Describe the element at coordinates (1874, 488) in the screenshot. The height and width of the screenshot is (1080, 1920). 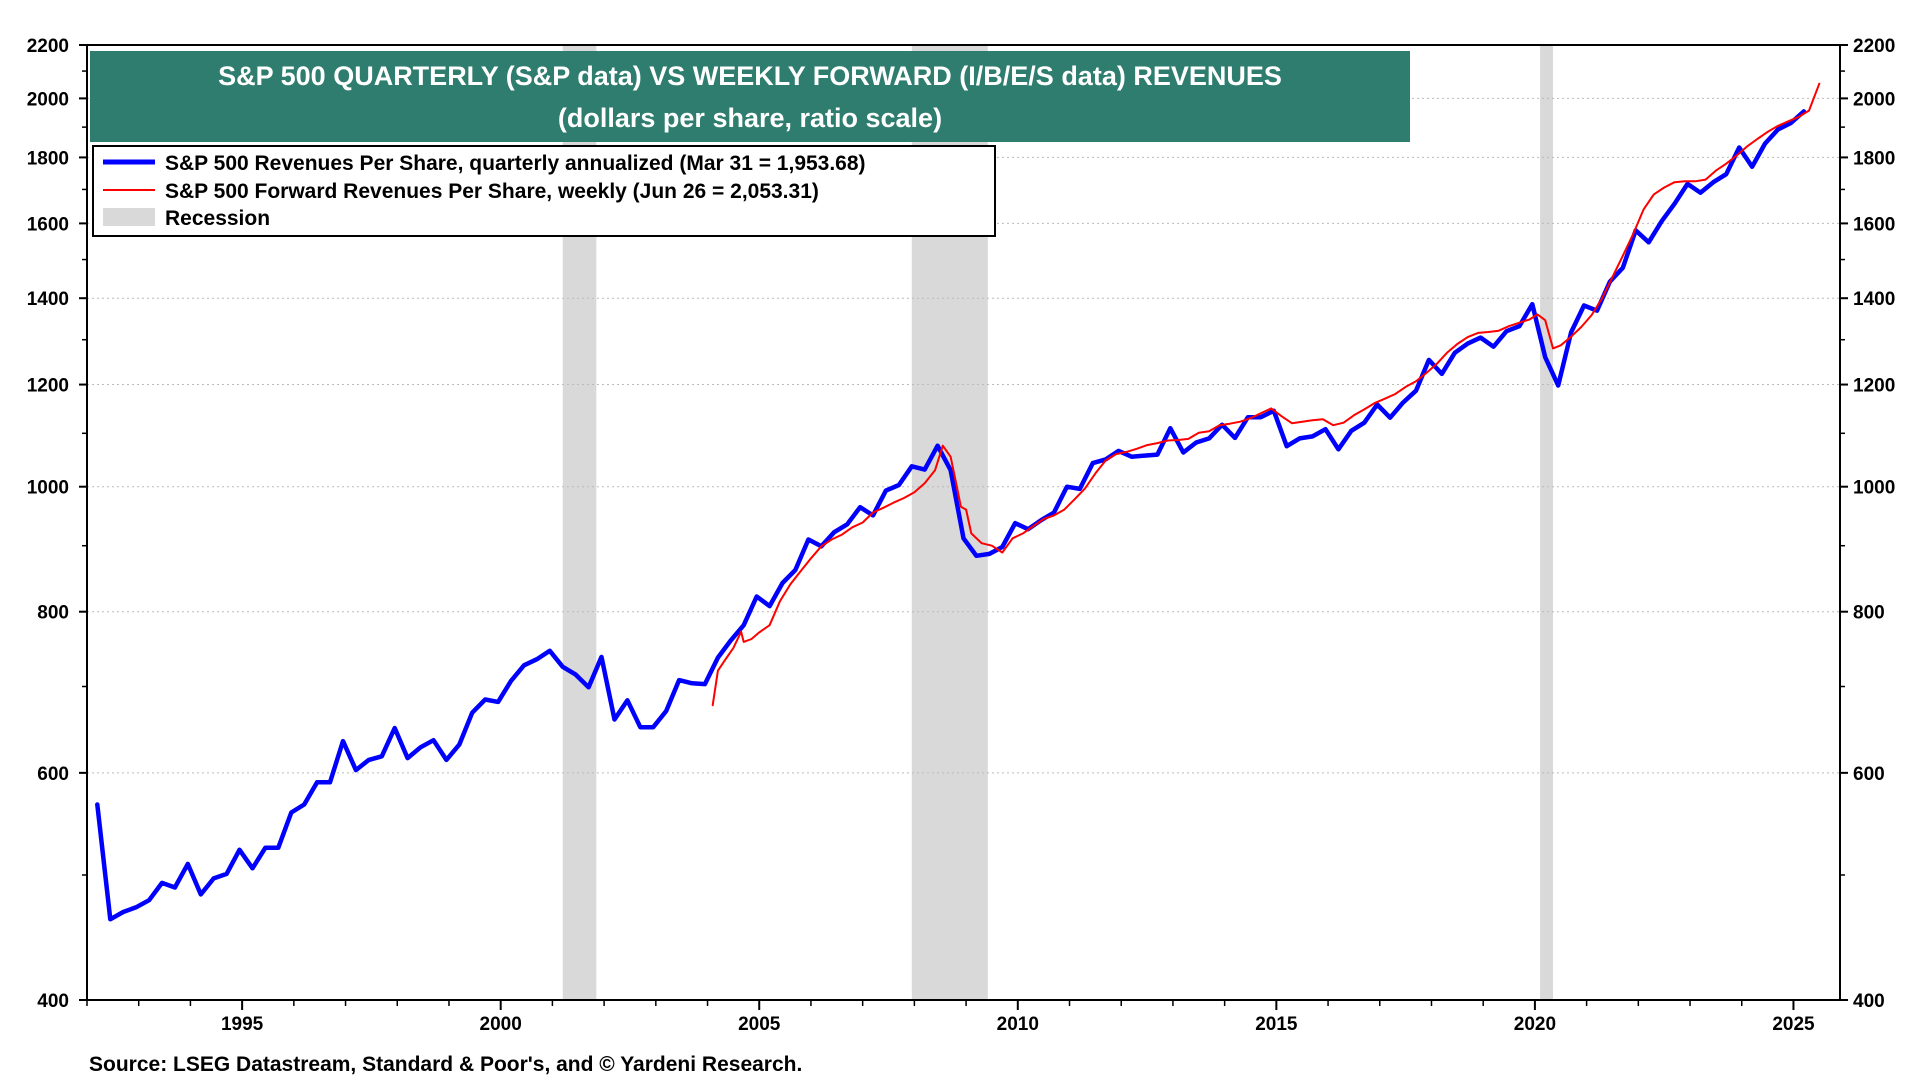
I see `y-tick-label-right: 1000` at that location.